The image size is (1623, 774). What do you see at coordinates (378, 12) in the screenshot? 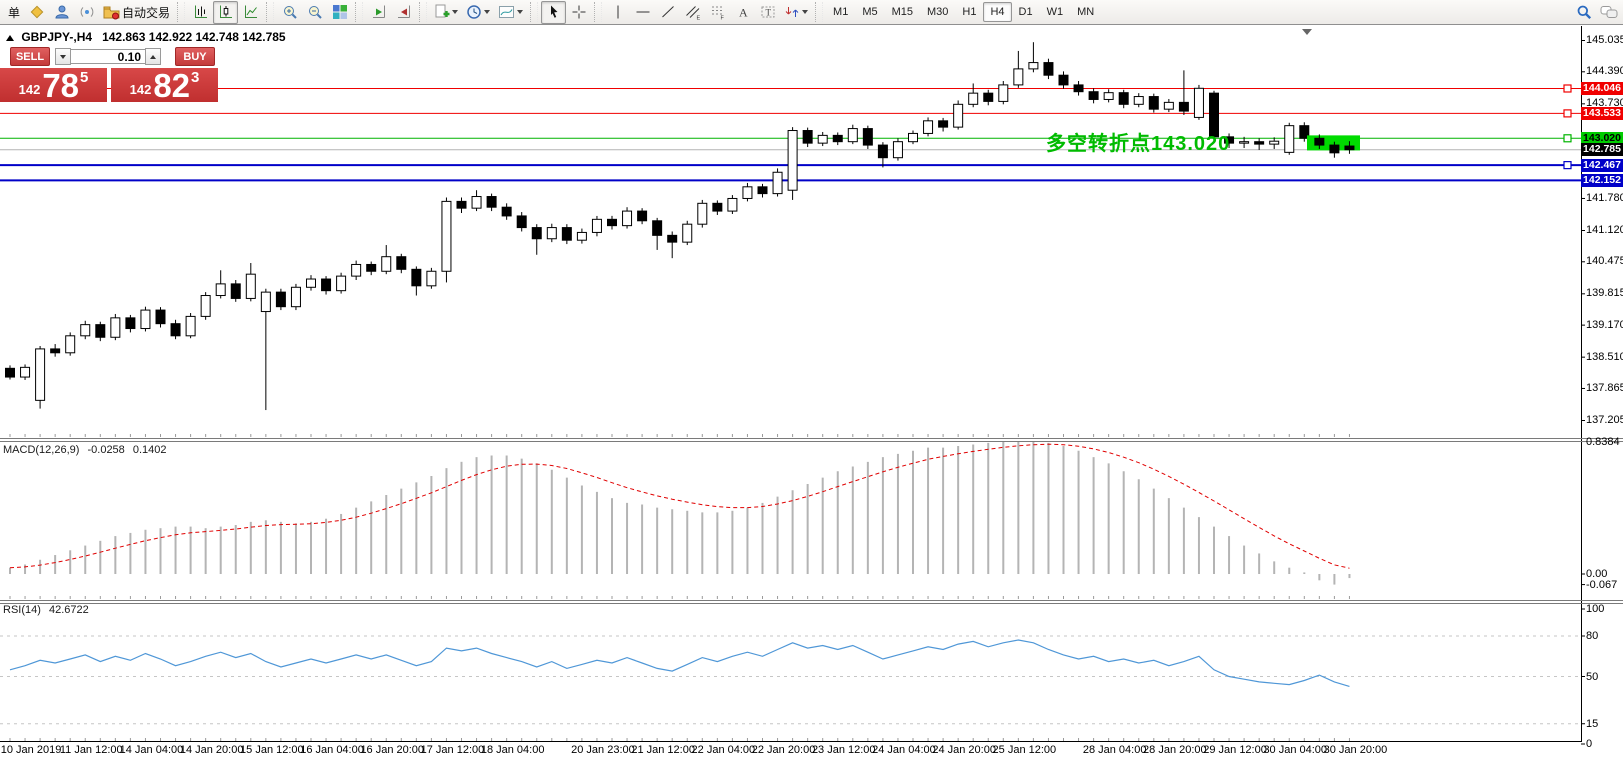
I see `auto-scroll-button` at bounding box center [378, 12].